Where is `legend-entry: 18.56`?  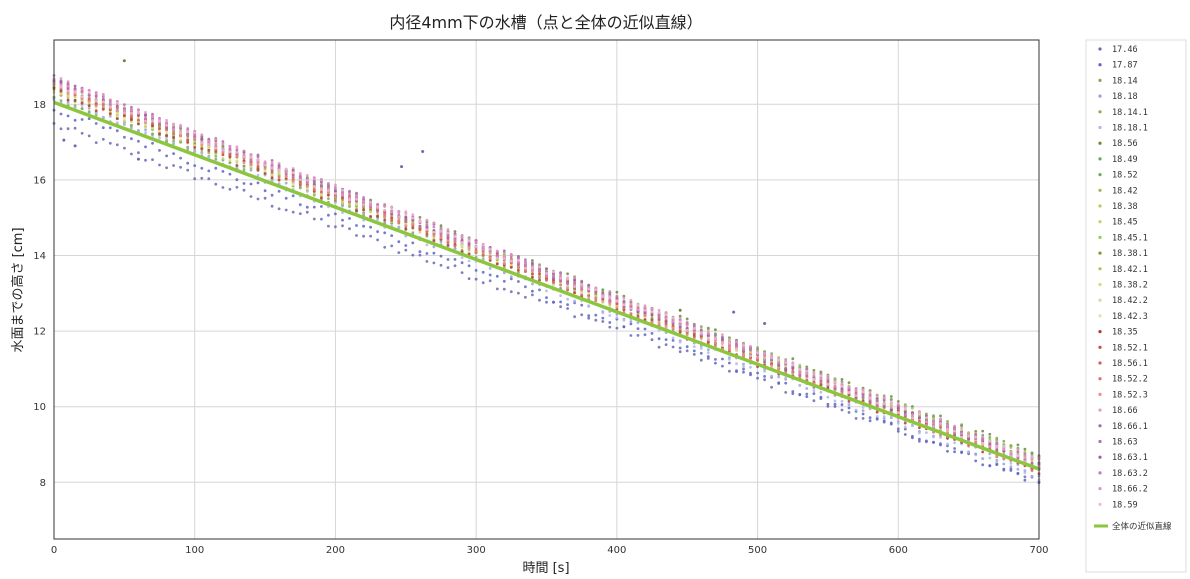 legend-entry: 18.56 is located at coordinates (1125, 144).